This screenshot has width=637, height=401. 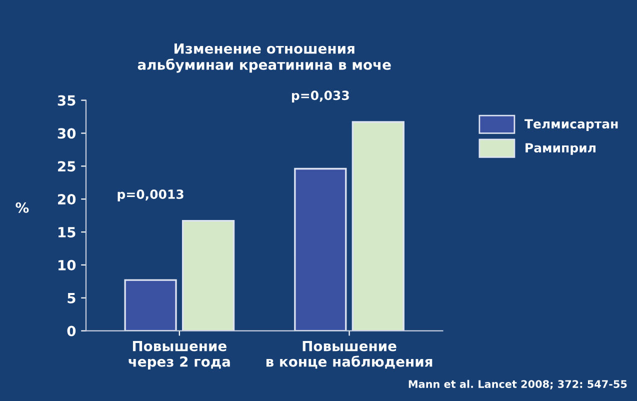 What do you see at coordinates (72, 298) in the screenshot?
I see `y-tick-label: 5` at bounding box center [72, 298].